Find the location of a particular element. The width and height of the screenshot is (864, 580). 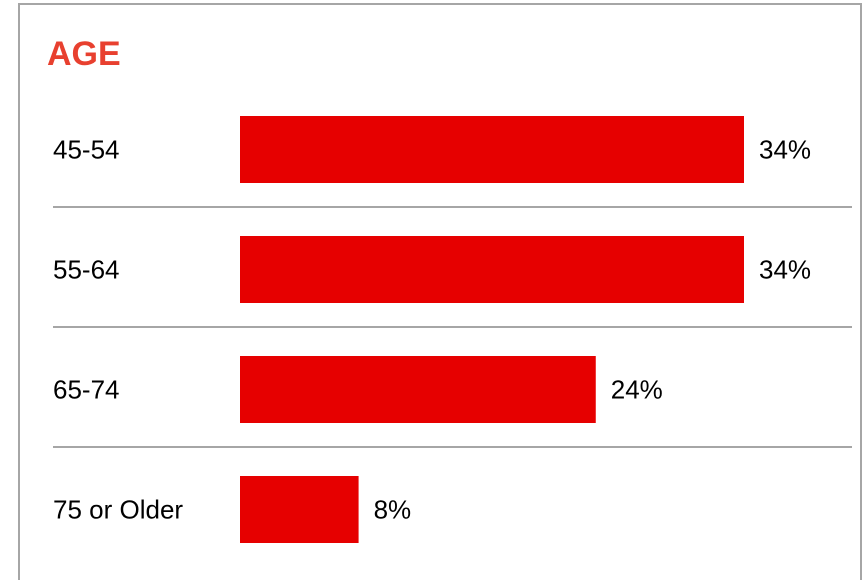

category-label: 75 or Older is located at coordinates (118, 510).